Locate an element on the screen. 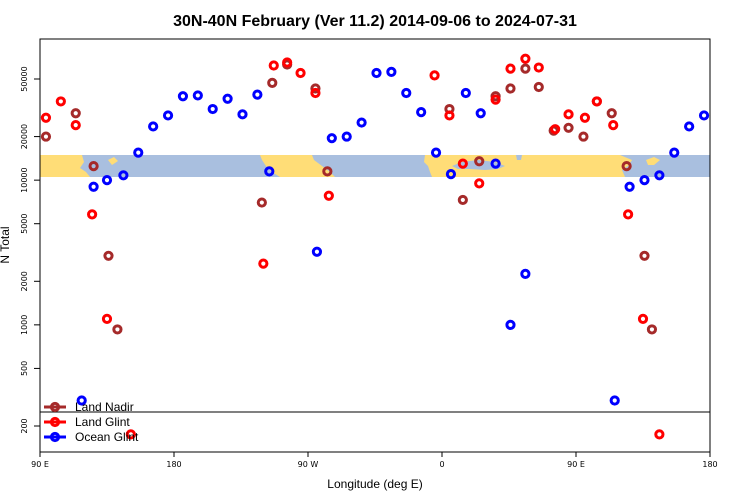  x-axis-label: Longitude (deg E) is located at coordinates (374, 484).